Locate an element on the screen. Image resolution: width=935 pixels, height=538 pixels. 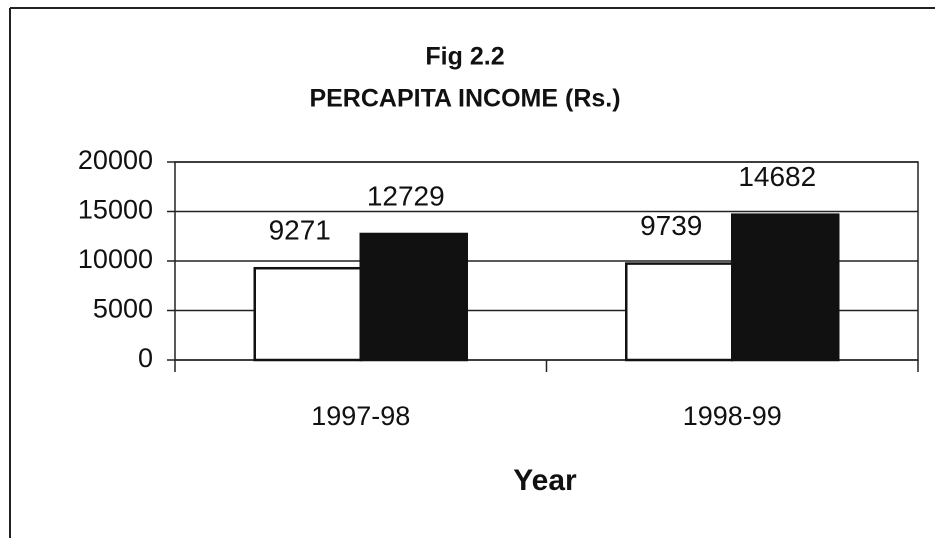
chart-title: Fig 2.2 is located at coordinates (464, 57).